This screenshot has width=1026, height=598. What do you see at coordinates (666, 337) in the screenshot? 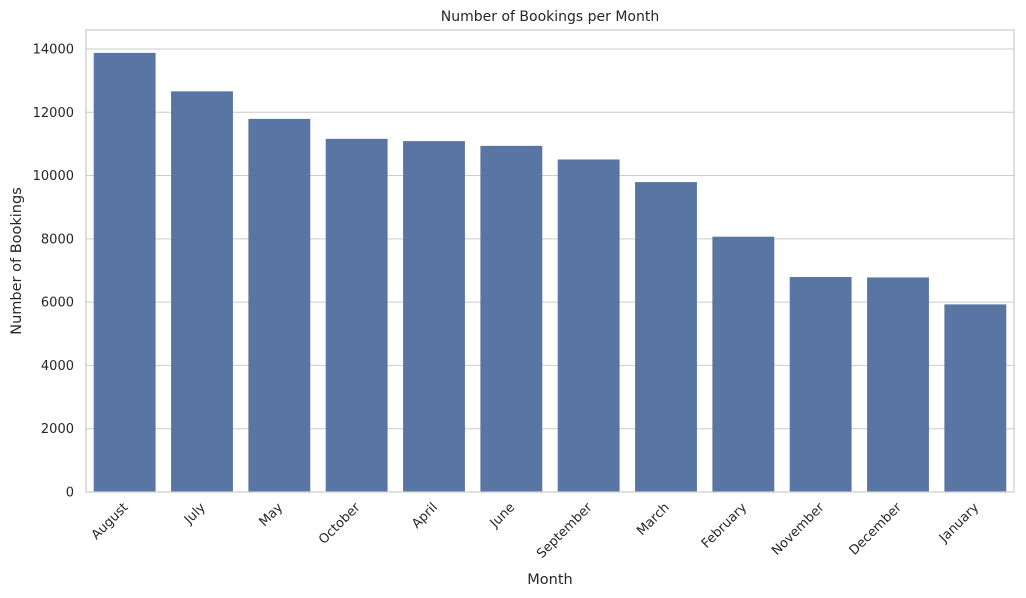
I see `bar-march` at bounding box center [666, 337].